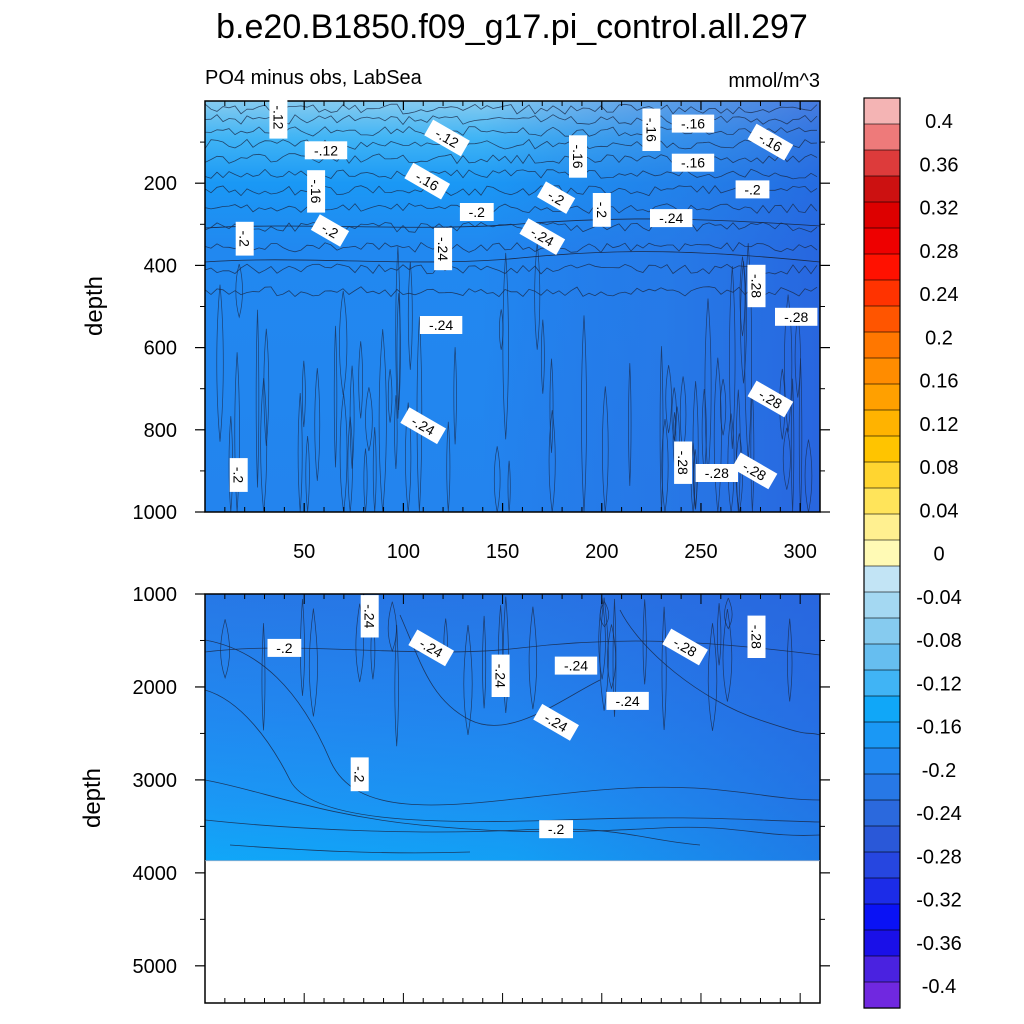  I want to click on upper-y-axis-title: depth, so click(94, 306).